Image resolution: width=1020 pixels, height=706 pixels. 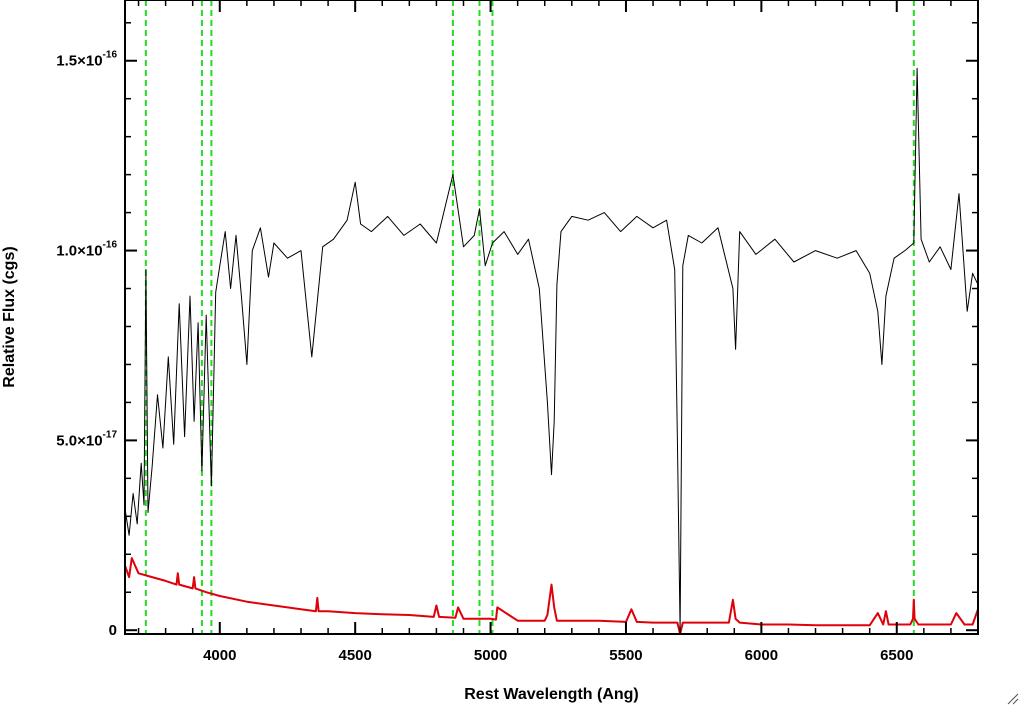 I want to click on y-tick-label: 1.0×10⁻¹⁶, so click(x=86, y=250).